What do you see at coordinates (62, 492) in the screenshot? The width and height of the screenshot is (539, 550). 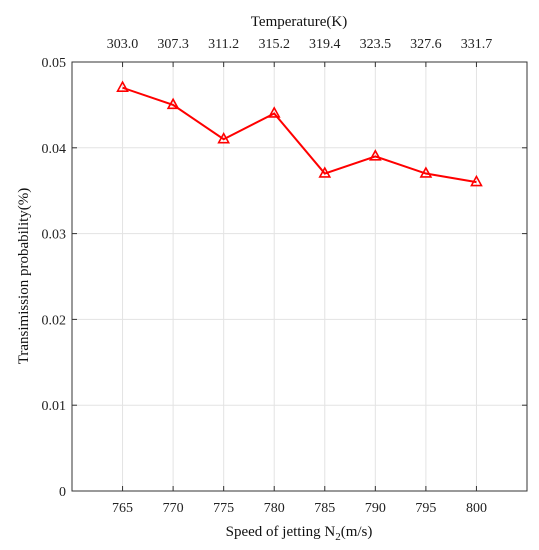 I see `y-tick-label: 0` at bounding box center [62, 492].